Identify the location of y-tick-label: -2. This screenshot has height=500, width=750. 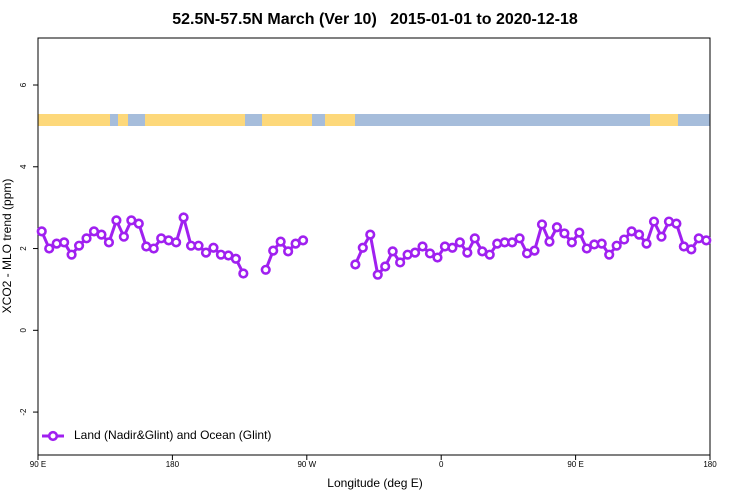
(23, 412).